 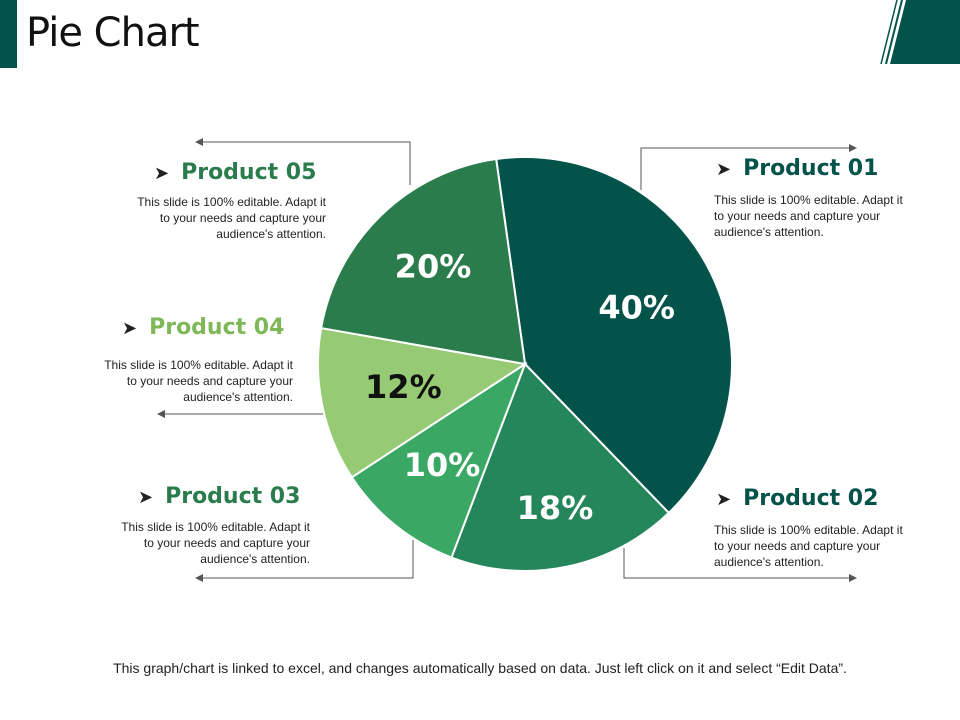 What do you see at coordinates (555, 508) in the screenshot?
I see `data-label-product-02: 18%` at bounding box center [555, 508].